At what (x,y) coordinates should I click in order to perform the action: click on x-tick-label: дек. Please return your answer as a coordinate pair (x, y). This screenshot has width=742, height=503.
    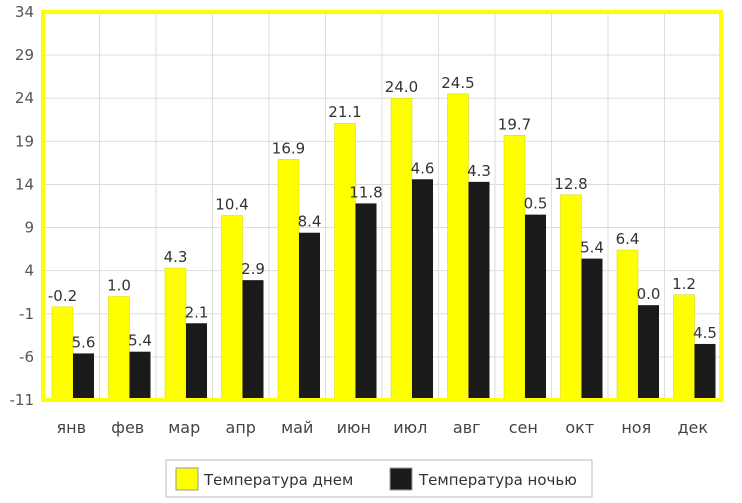
    Looking at the image, I should click on (692, 427).